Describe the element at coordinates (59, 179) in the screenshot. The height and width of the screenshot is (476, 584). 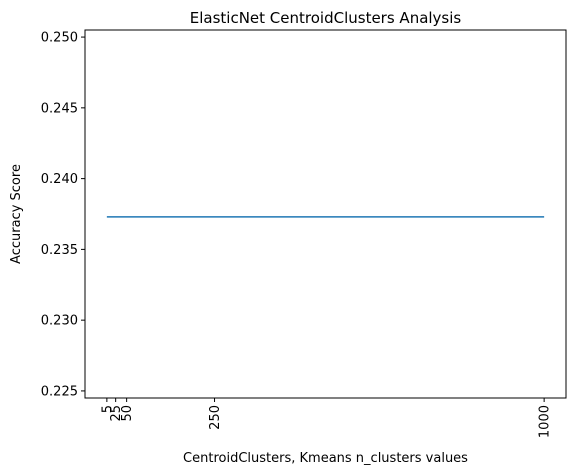
I see `y-tick-label: 0.240` at that location.